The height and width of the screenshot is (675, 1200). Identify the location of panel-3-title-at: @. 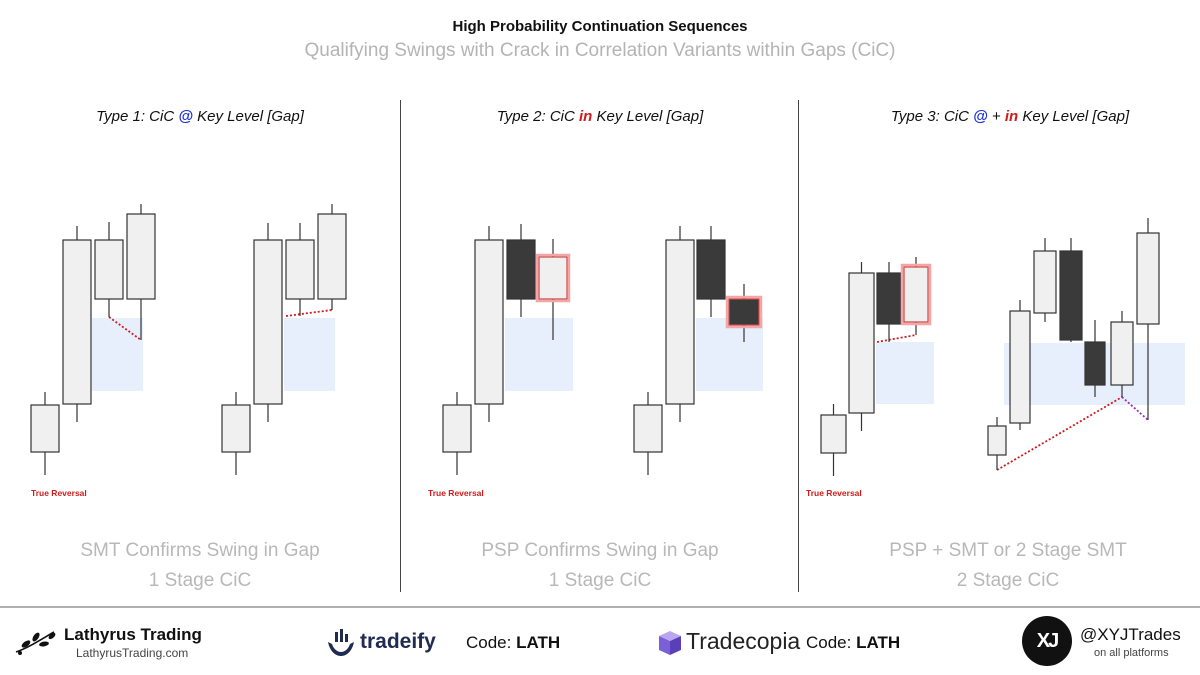
(980, 116).